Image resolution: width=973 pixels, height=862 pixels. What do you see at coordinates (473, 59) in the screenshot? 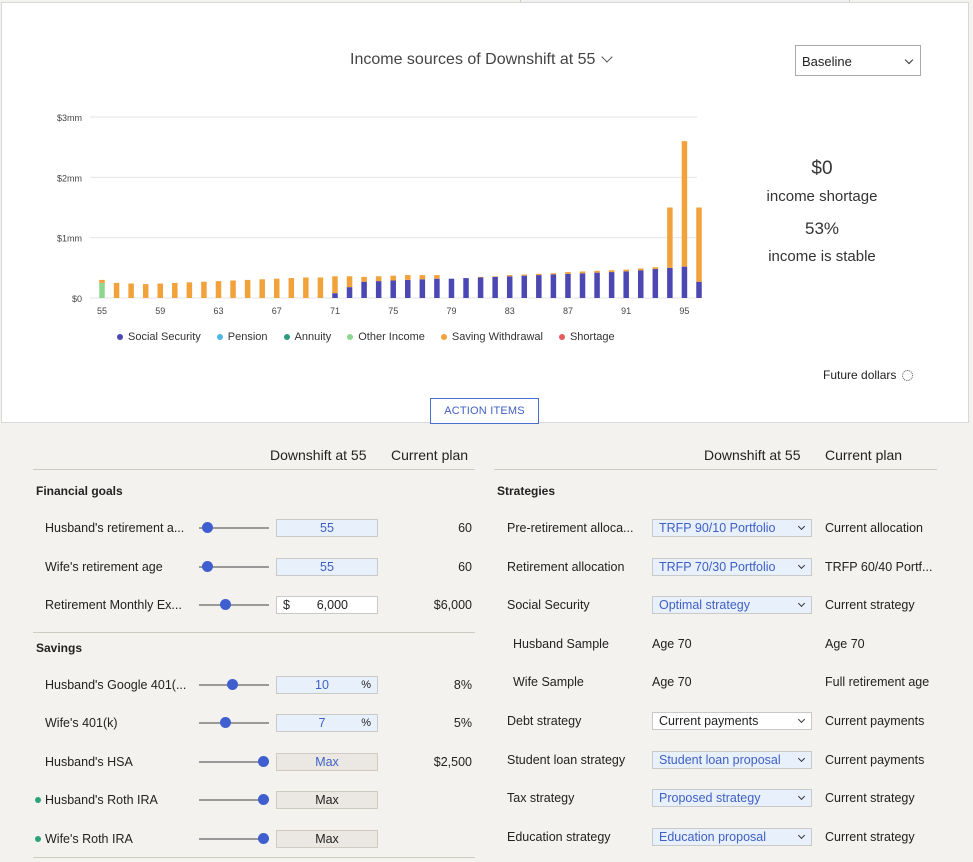
I see `chart-title-text: Income sources of Downshift at 55` at bounding box center [473, 59].